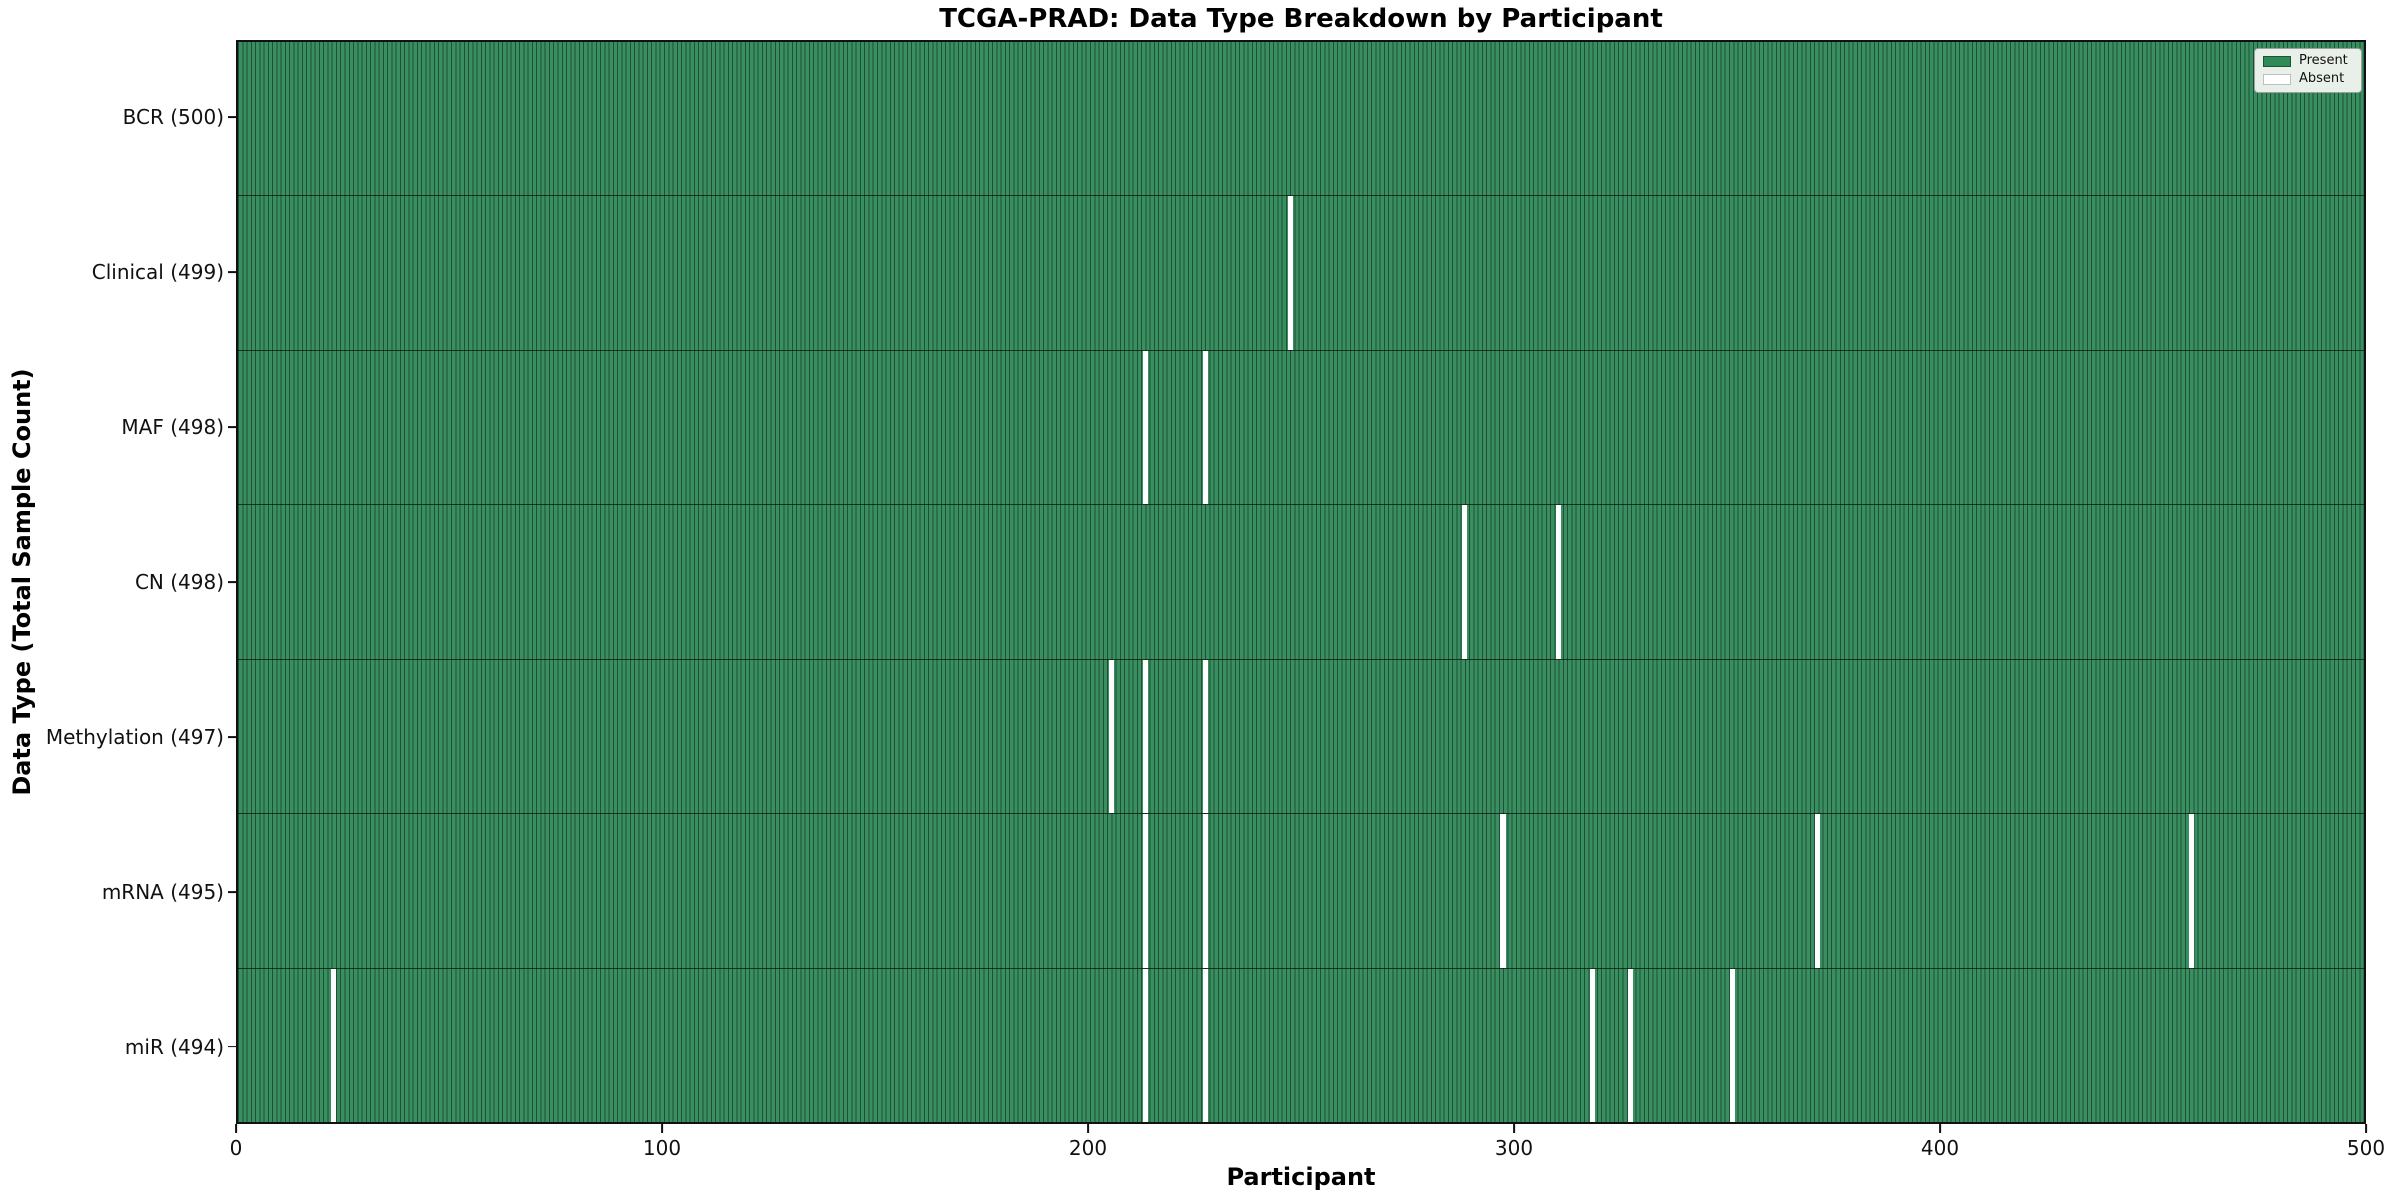  I want to click on absent-swatch-icon, so click(2277, 79).